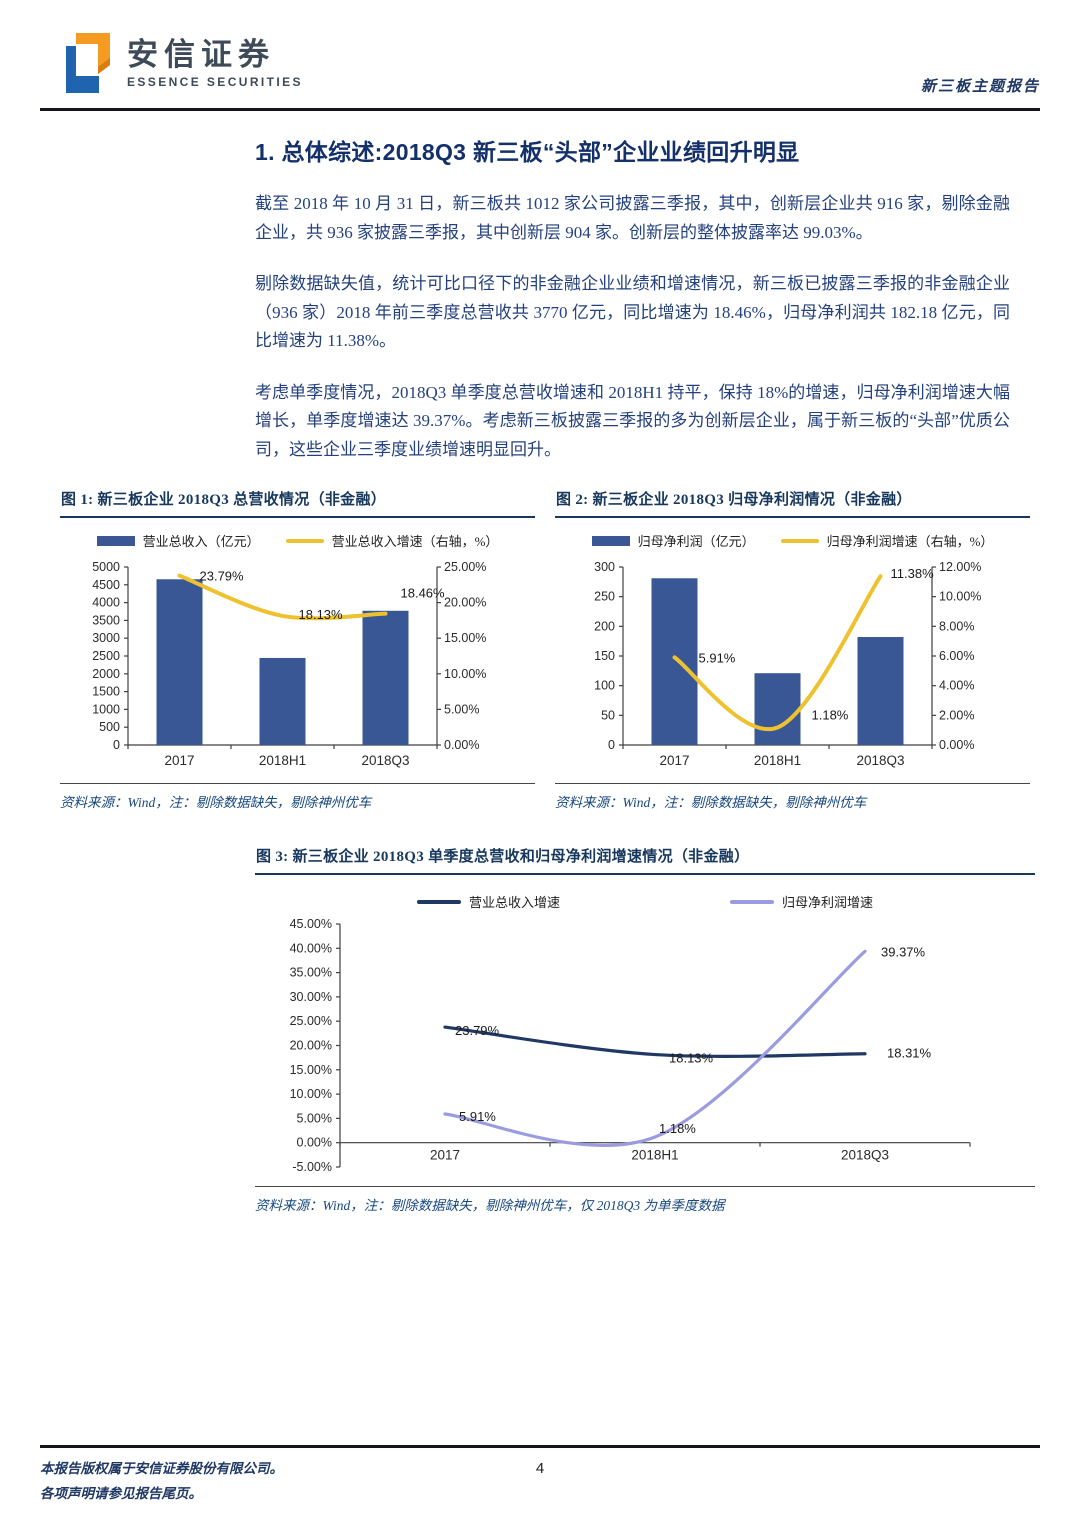 This screenshot has height=1527, width=1080. I want to click on svg-text: 50, so click(608, 716).